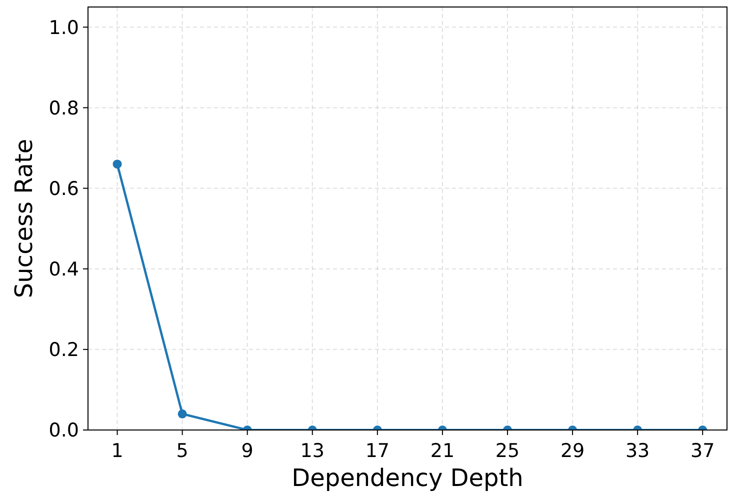 This screenshot has width=729, height=498. I want to click on x-tick-label: 9, so click(247, 451).